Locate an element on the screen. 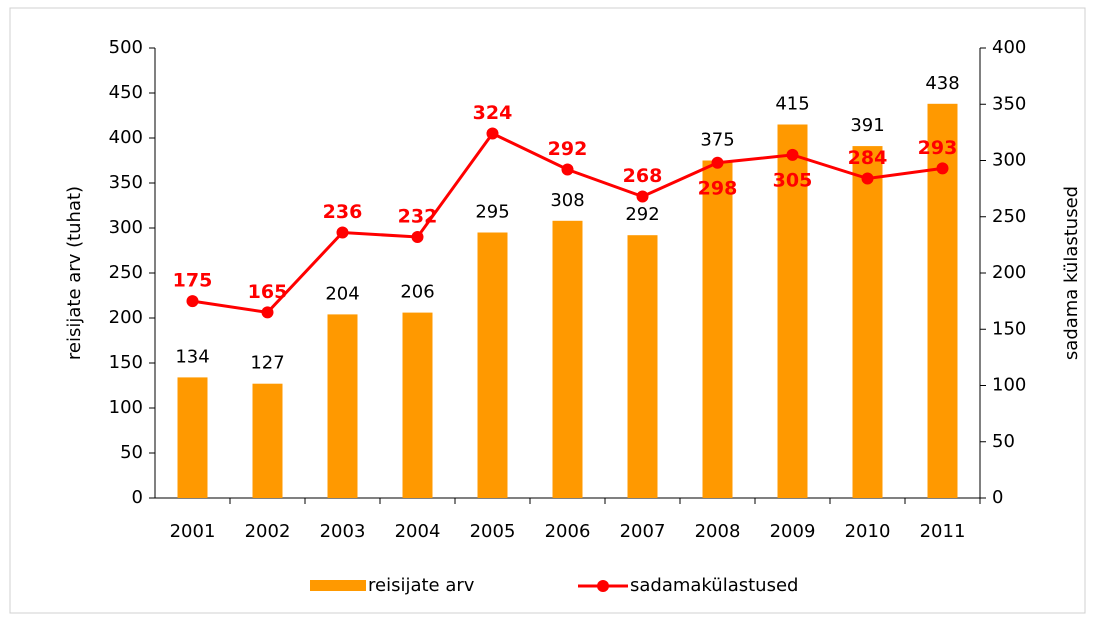  x-tick-label: 2002 is located at coordinates (268, 531).